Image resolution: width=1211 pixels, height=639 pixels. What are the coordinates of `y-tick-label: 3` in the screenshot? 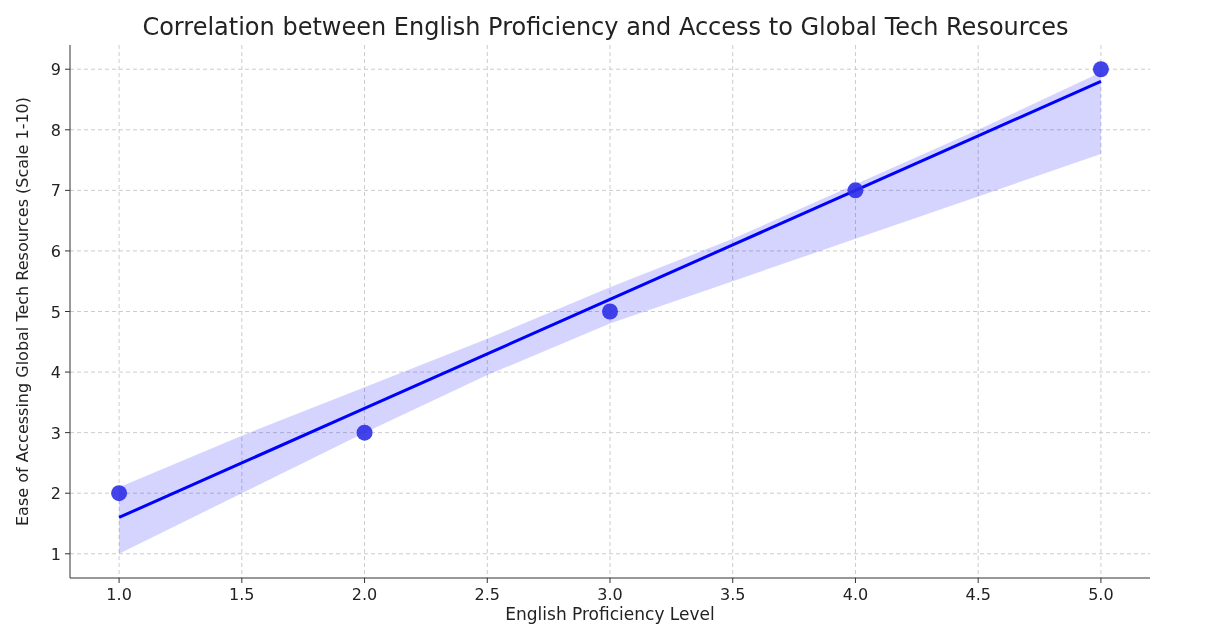 It's located at (55, 433).